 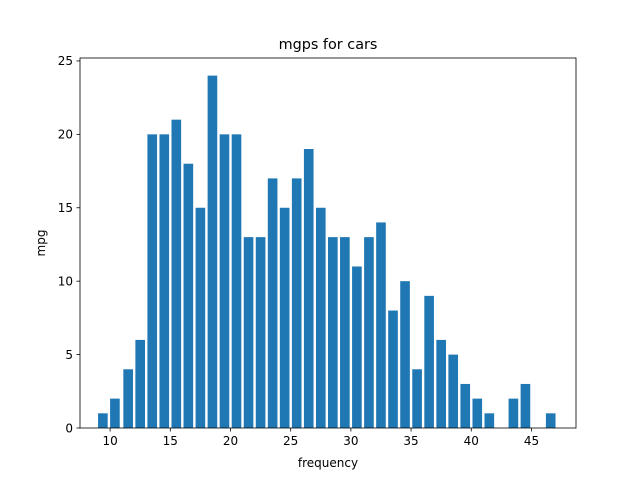 What do you see at coordinates (350, 441) in the screenshot?
I see `x-tick-label-4: 30` at bounding box center [350, 441].